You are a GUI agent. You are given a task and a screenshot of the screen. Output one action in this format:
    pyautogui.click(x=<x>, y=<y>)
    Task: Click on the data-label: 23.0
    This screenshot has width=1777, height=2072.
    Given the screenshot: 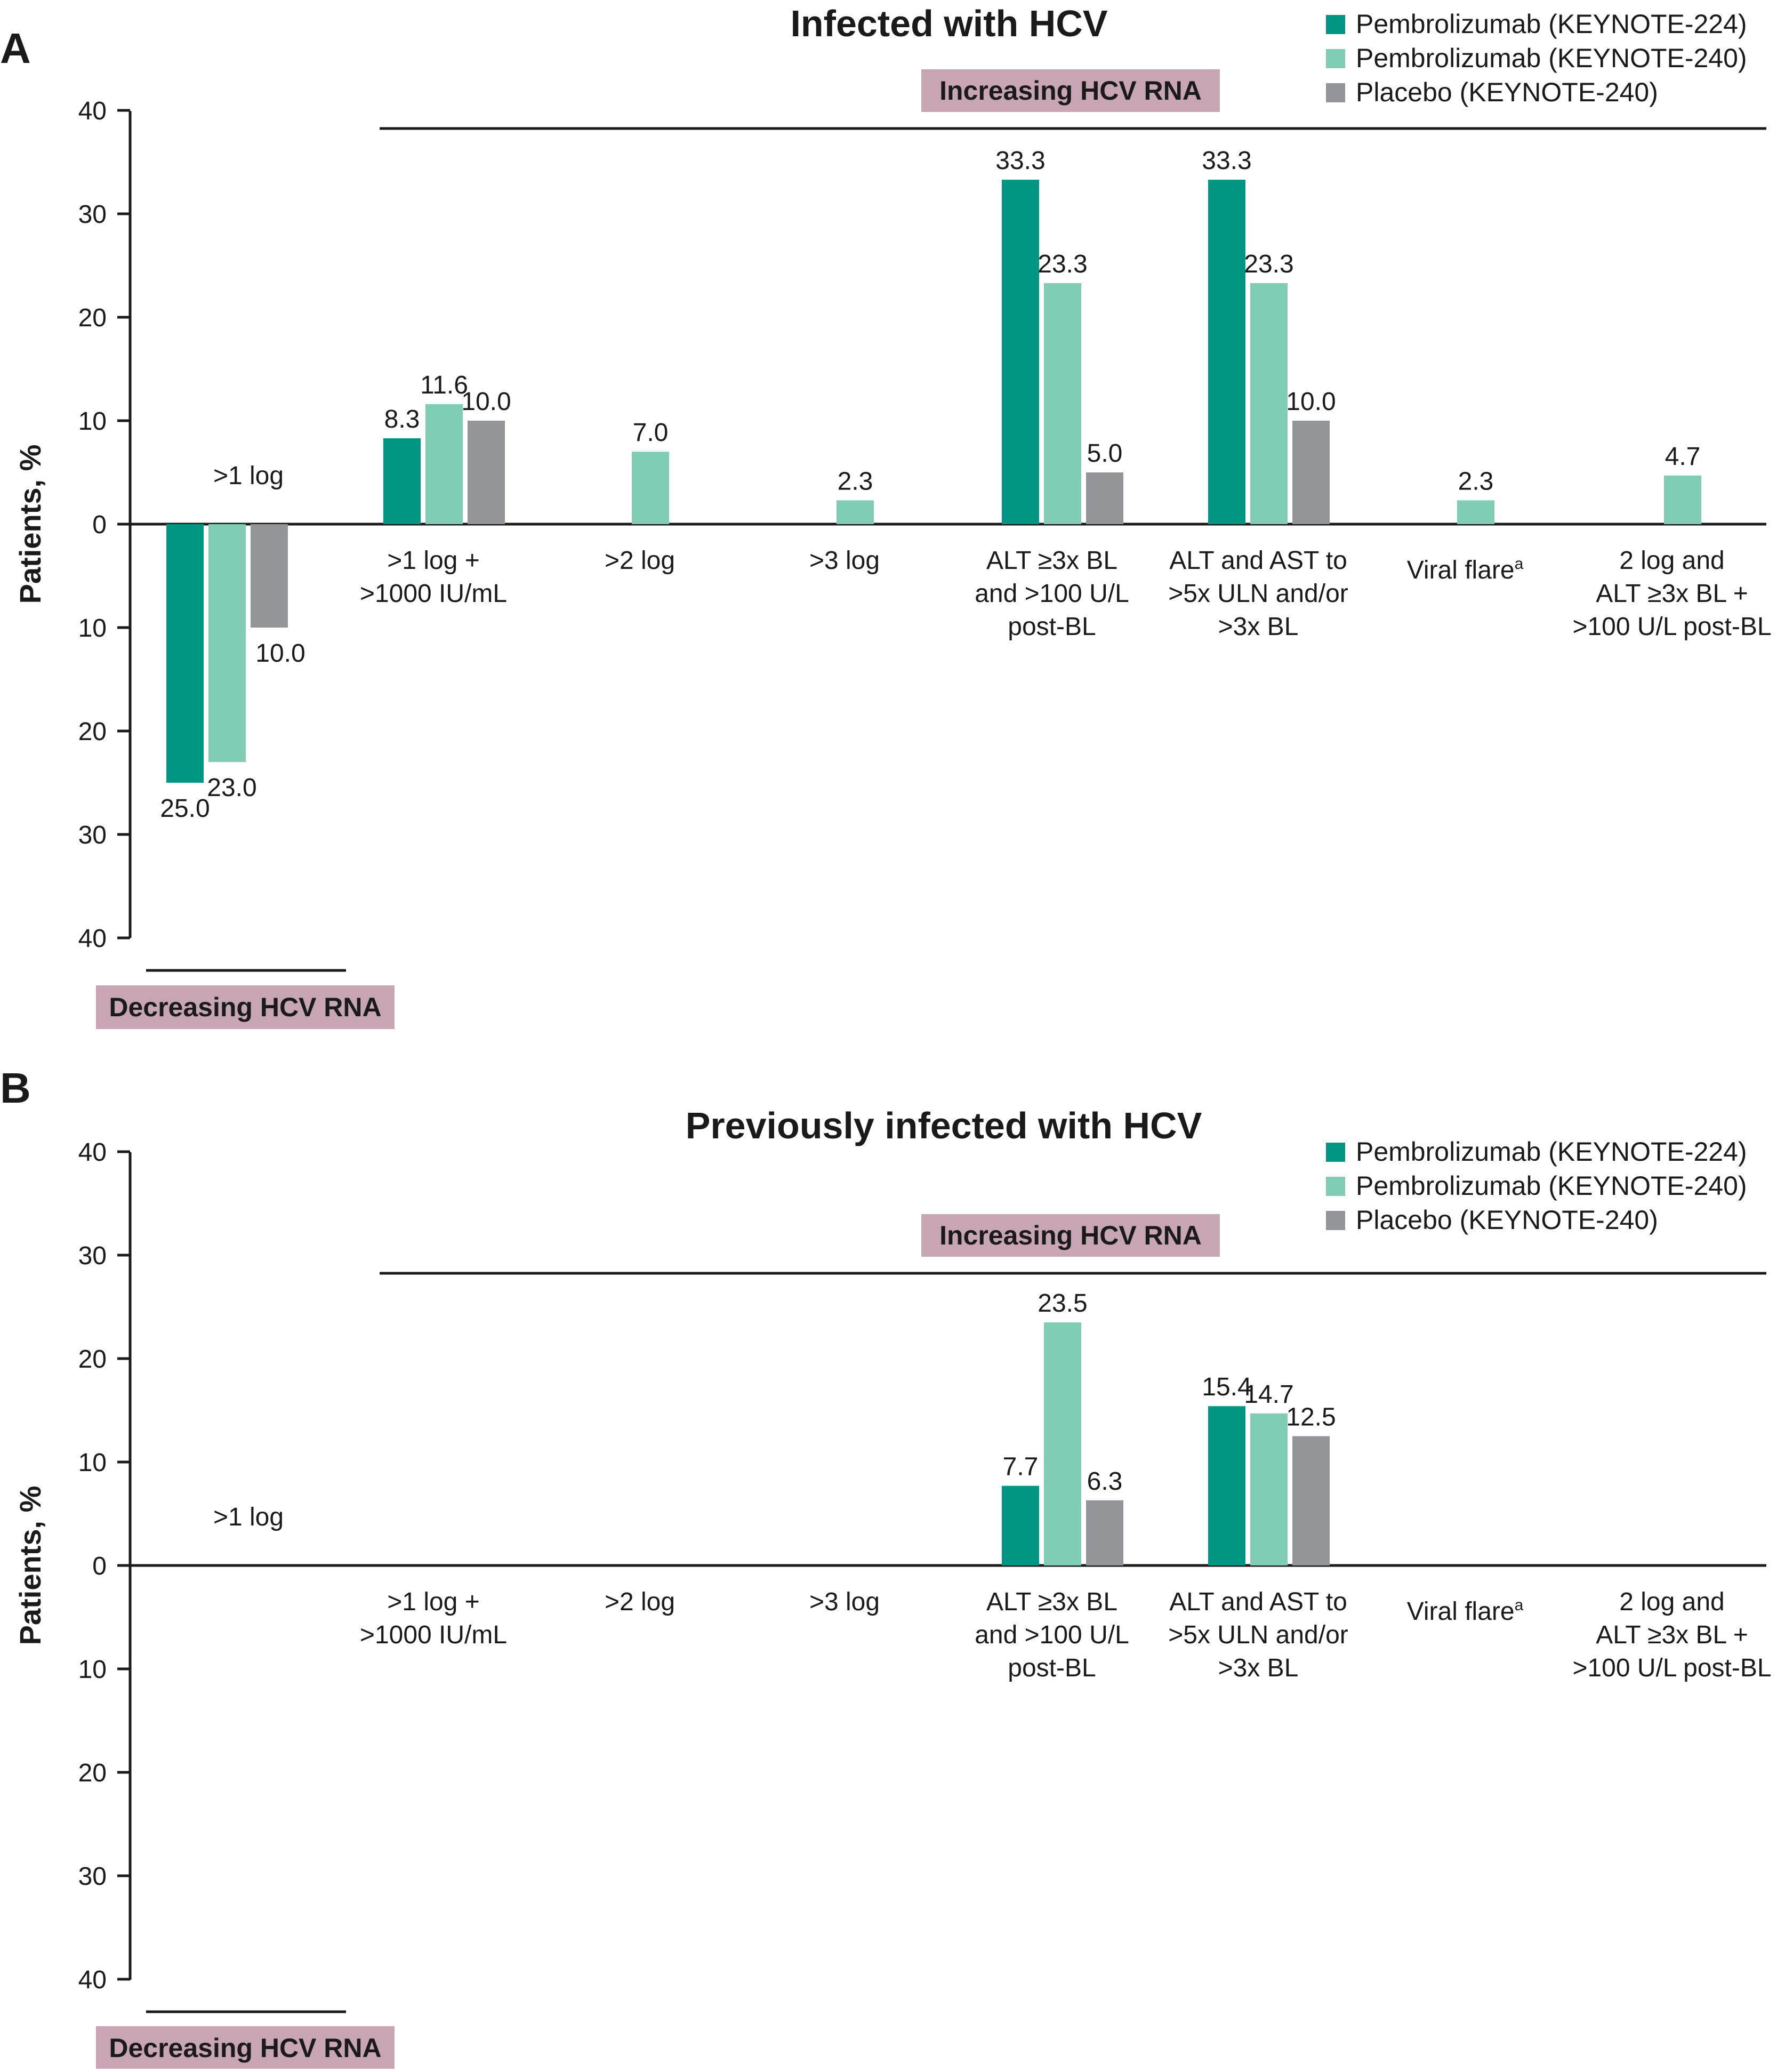 What is the action you would take?
    pyautogui.click(x=232, y=788)
    